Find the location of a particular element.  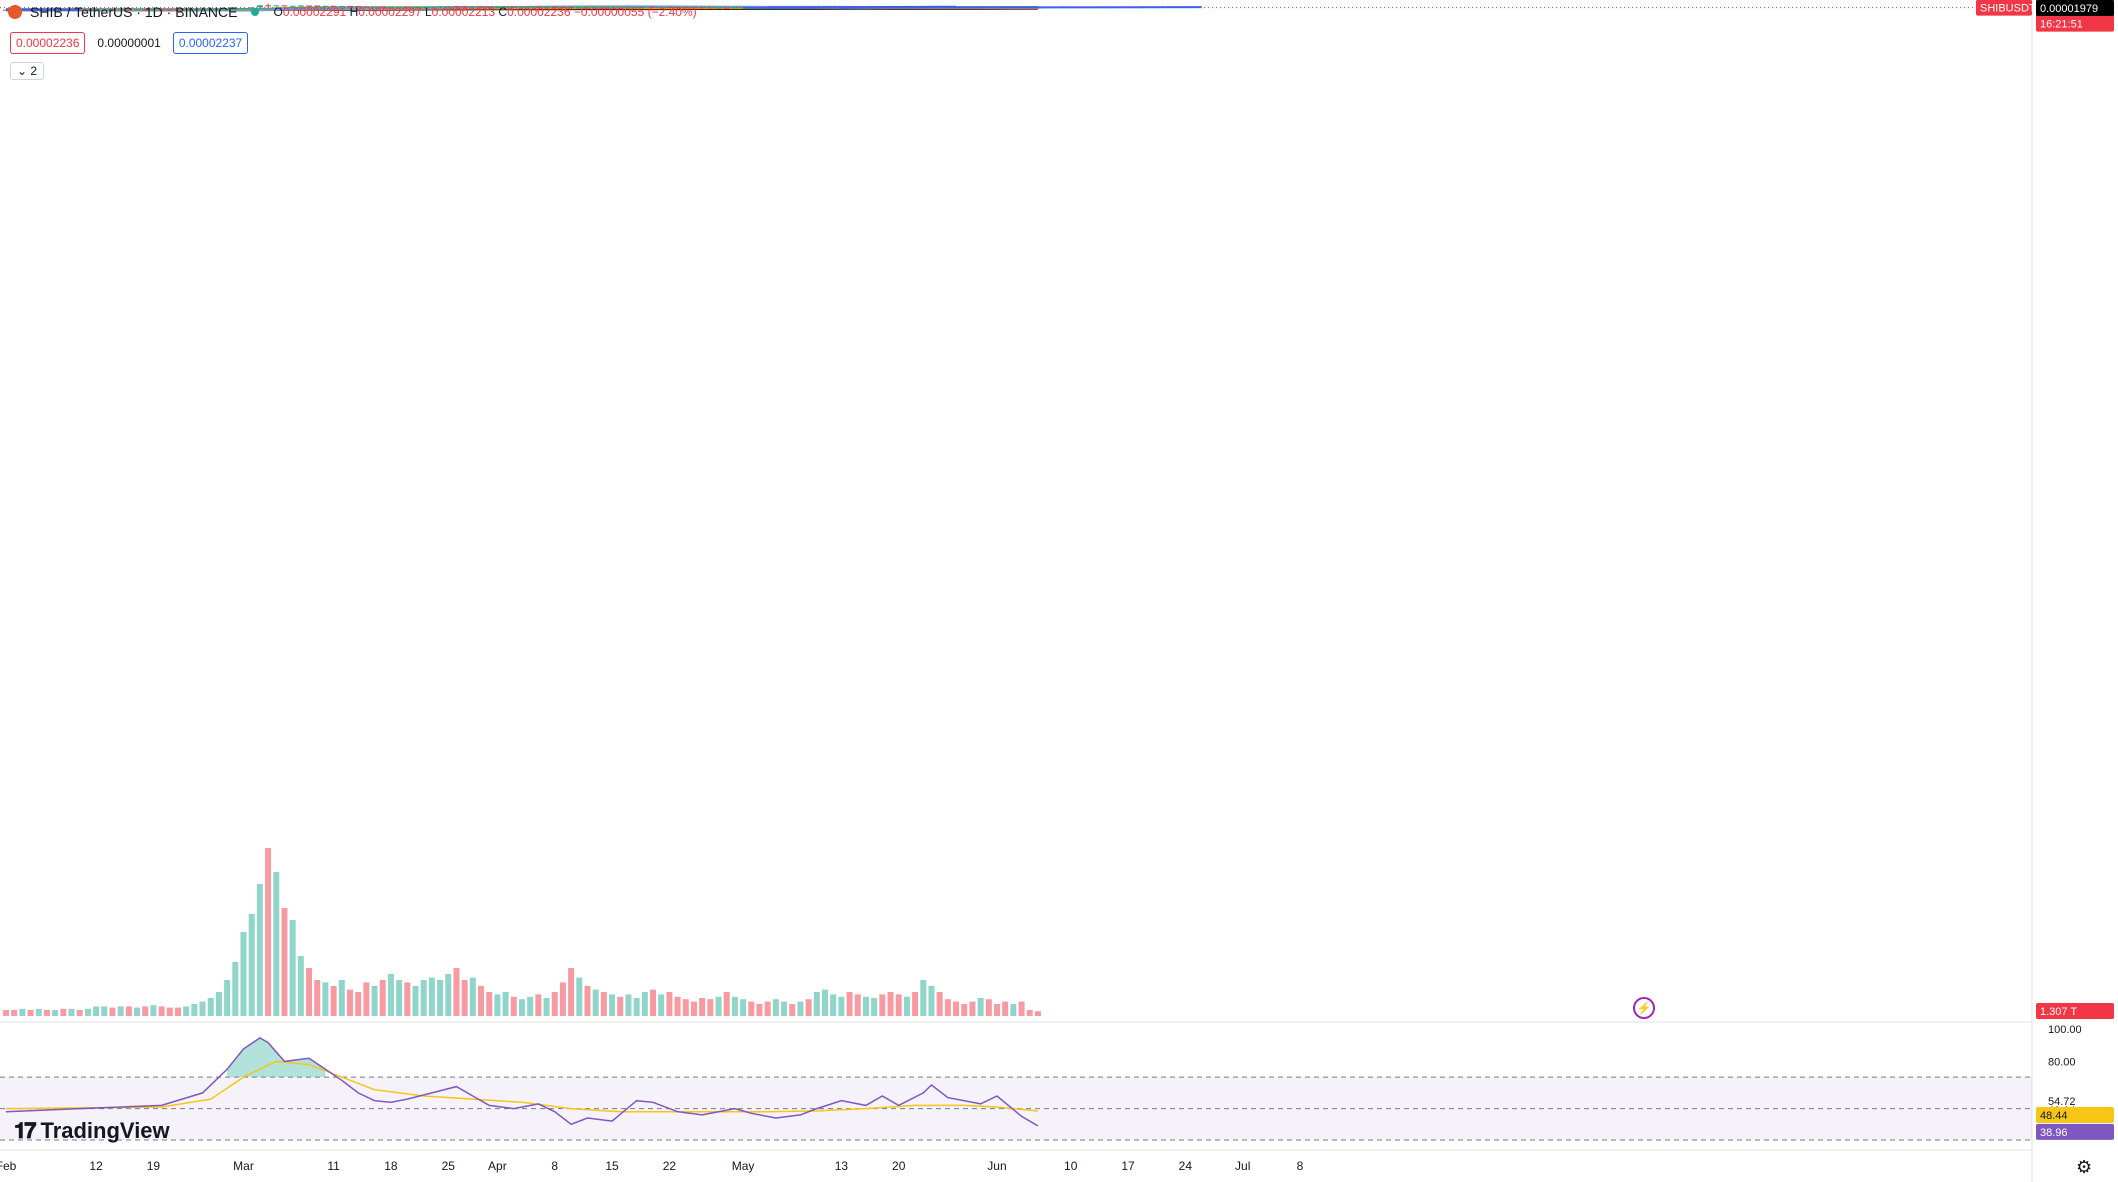

symbol-title: SHIB / TetherUS · 1D · BINANCE is located at coordinates (134, 12).